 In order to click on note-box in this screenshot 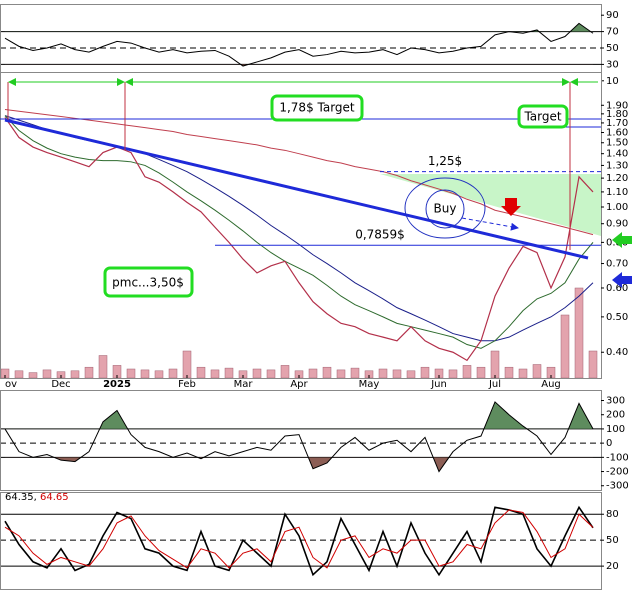, I will do `click(543, 116)`.